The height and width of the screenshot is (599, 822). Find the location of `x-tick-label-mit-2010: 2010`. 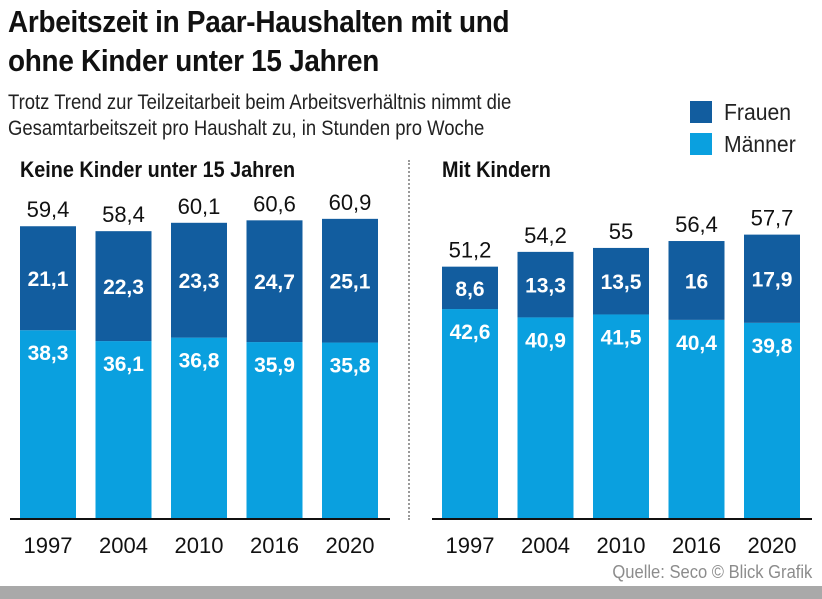

x-tick-label-mit-2010: 2010 is located at coordinates (621, 545).